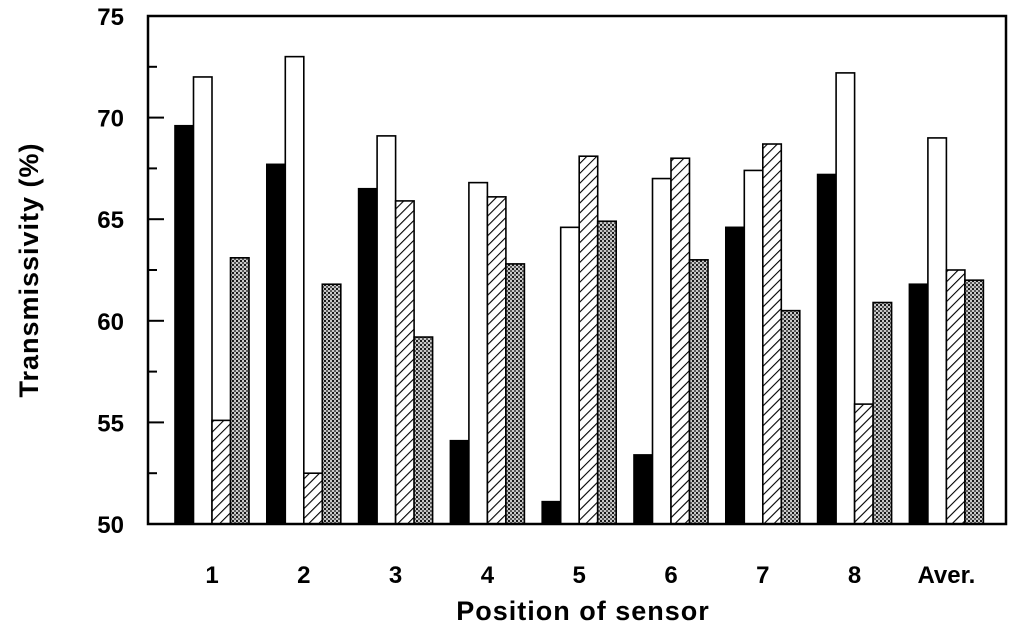  I want to click on y-axis: 50 55 60 65 70 75, so click(130, 271).